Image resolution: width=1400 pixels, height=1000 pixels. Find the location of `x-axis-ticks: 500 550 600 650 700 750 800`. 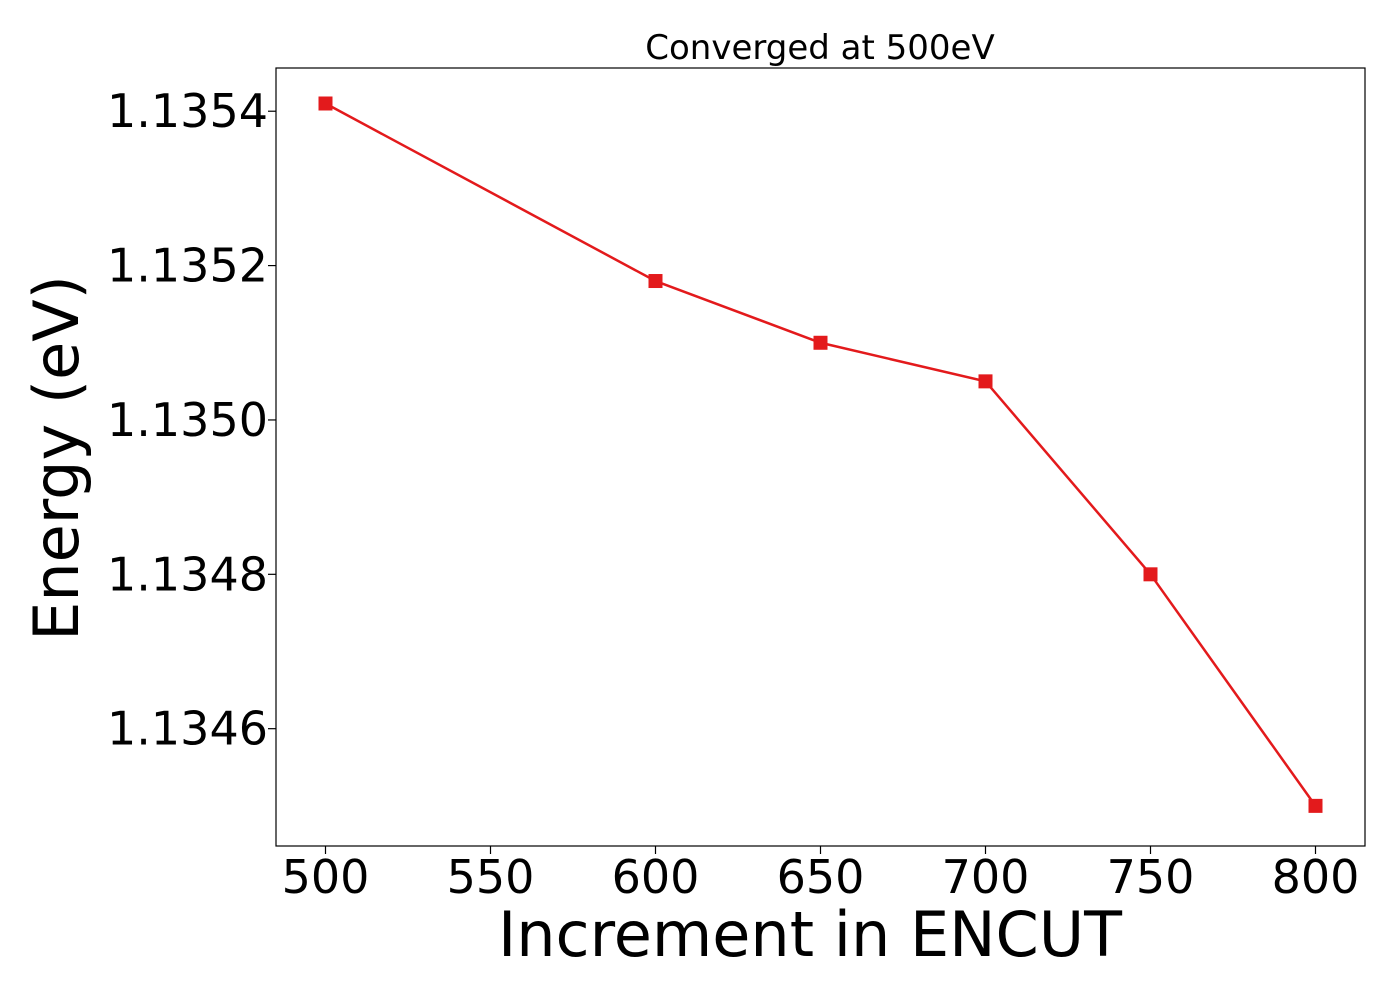

x-axis-ticks: 500 550 600 650 700 750 800 is located at coordinates (821, 875).